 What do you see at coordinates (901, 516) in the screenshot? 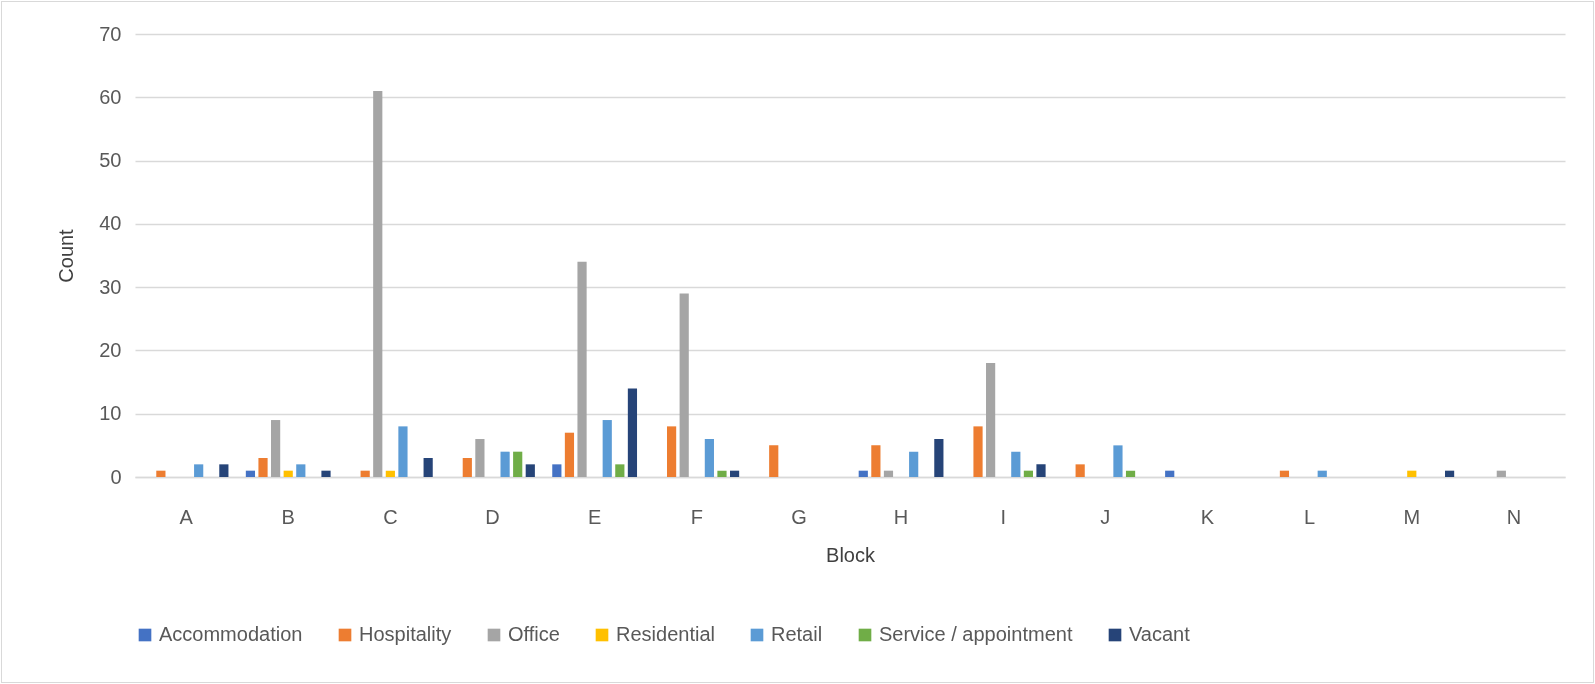
I see `x-tick-label: H` at bounding box center [901, 516].